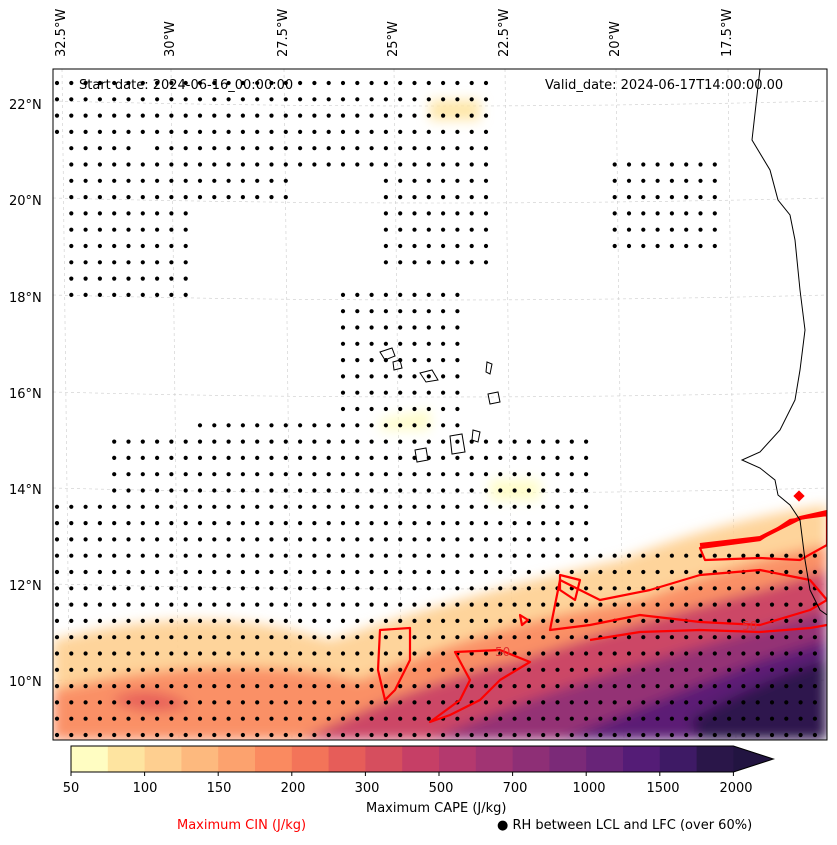 This screenshot has height=845, width=837. I want to click on colorbar-segment, so click(310, 759).